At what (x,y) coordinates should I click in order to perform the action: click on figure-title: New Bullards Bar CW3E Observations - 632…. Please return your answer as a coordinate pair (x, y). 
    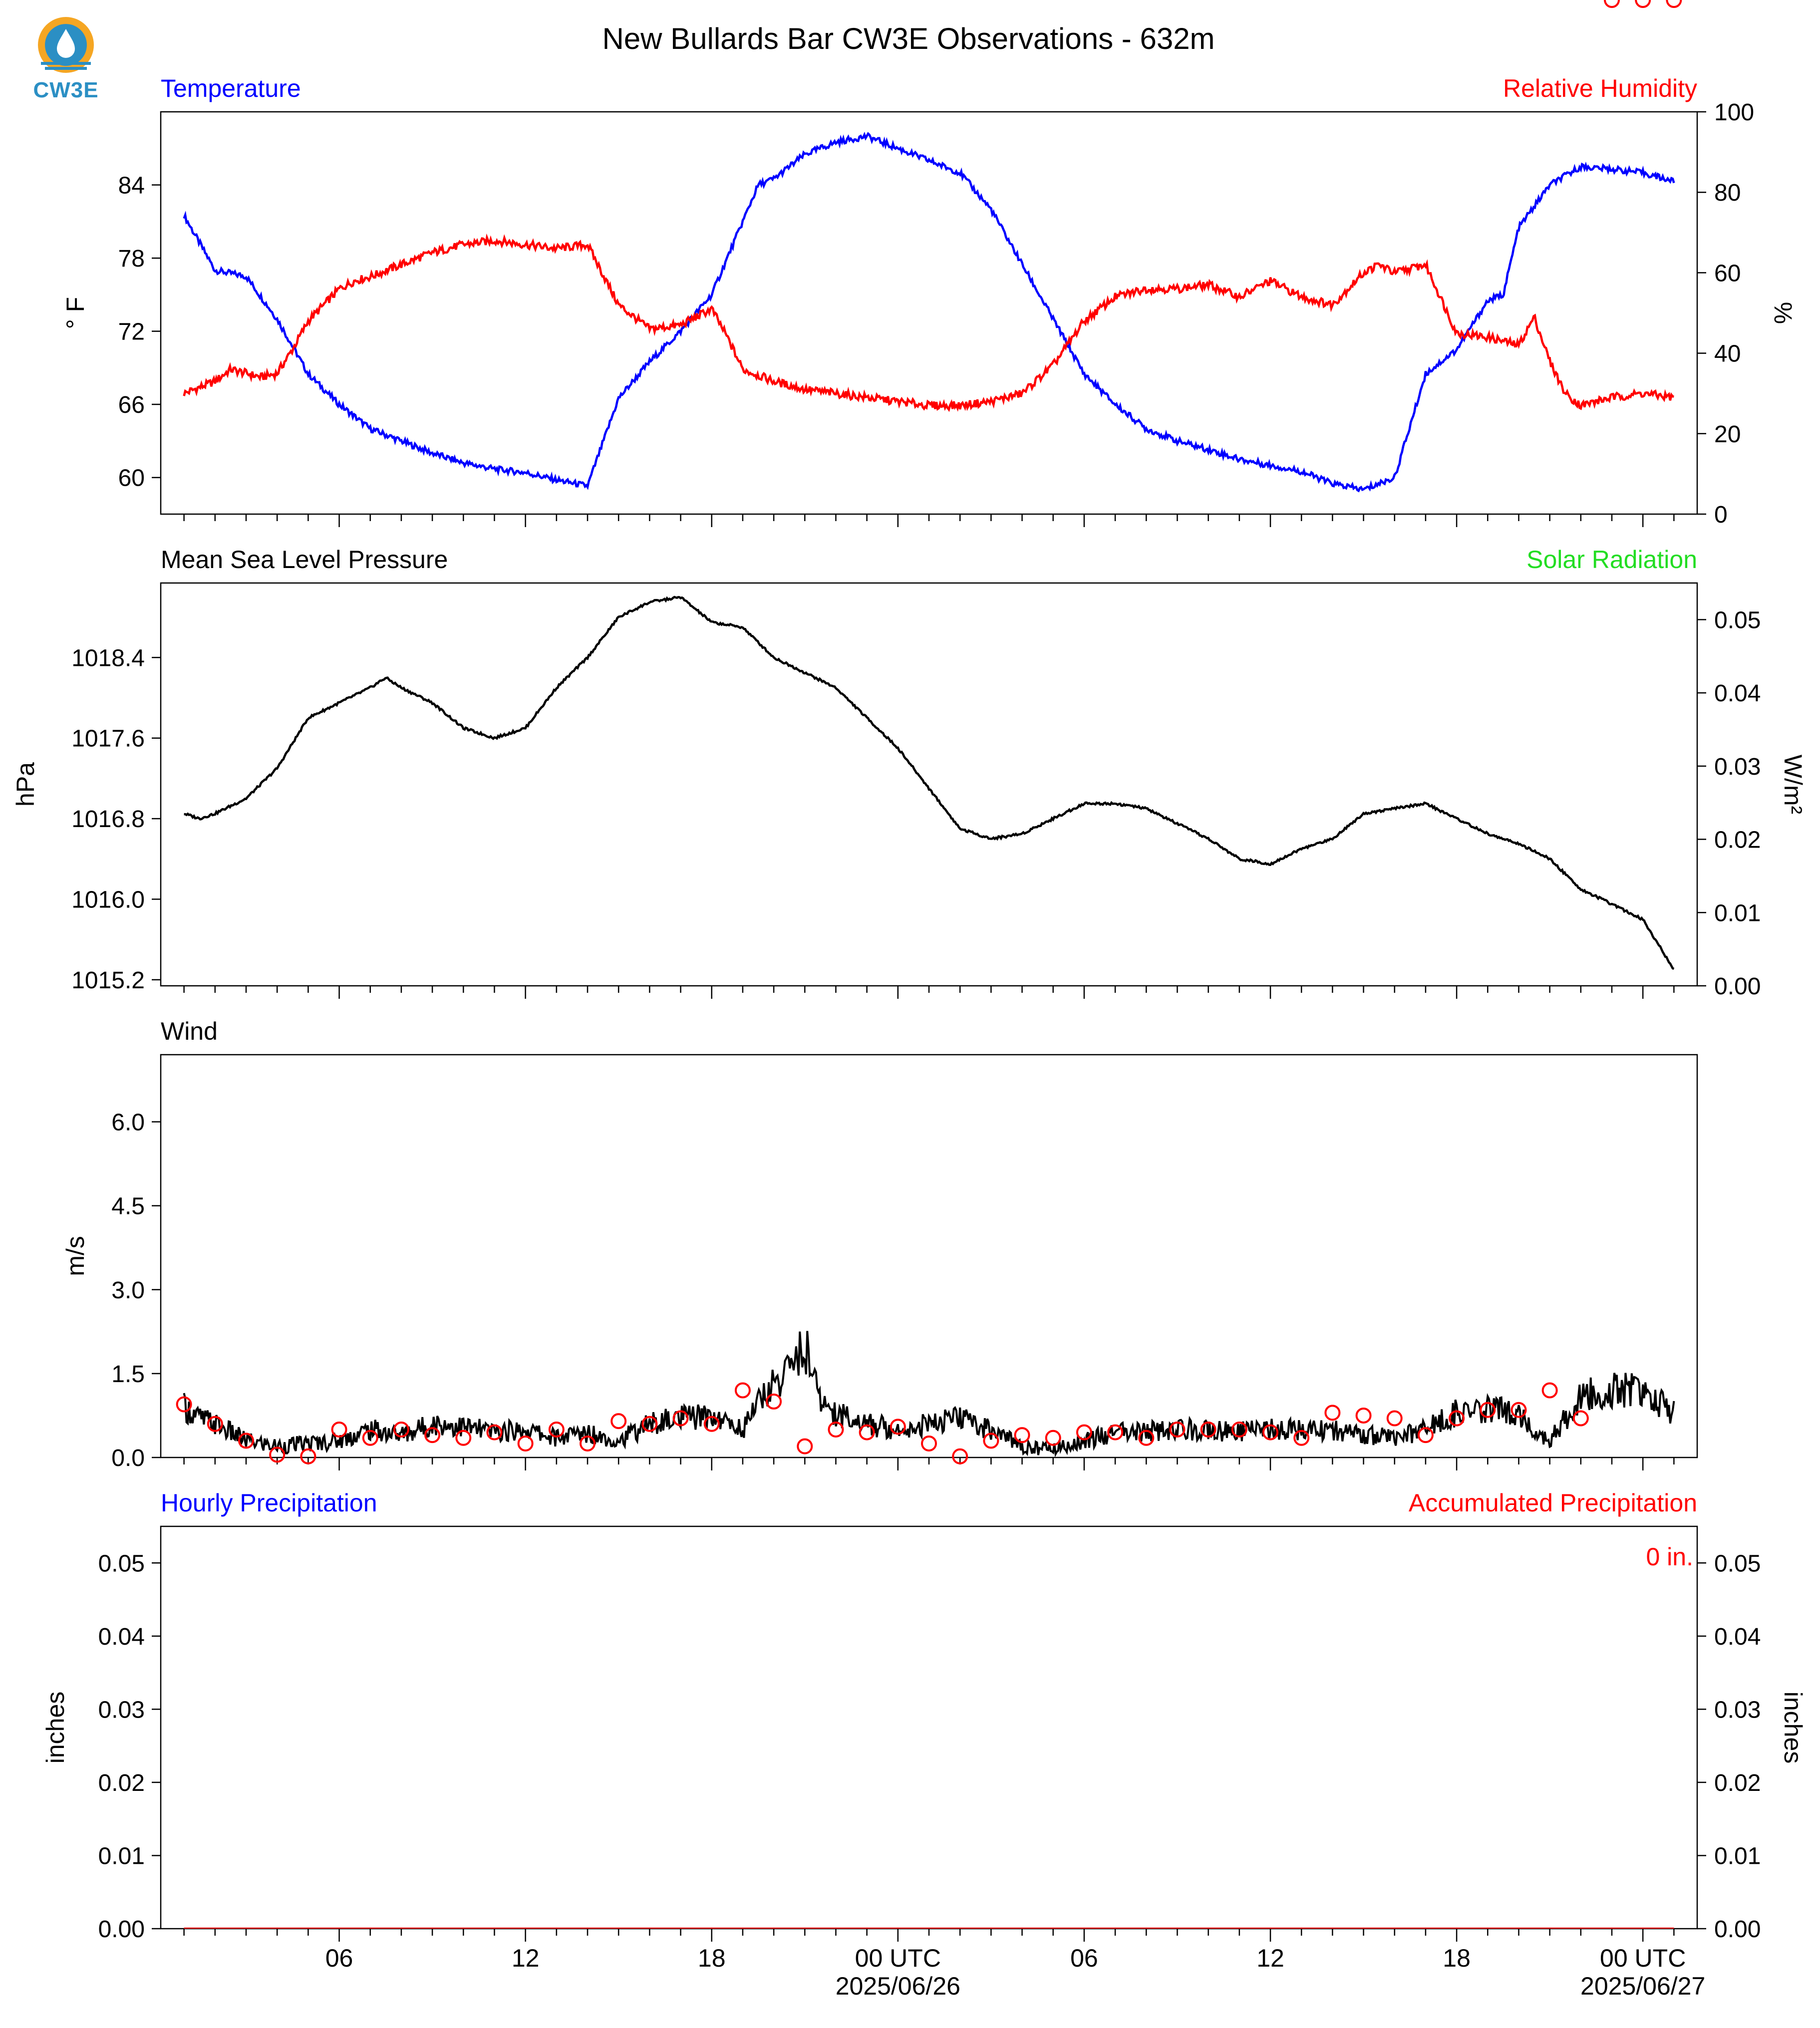
    Looking at the image, I should click on (908, 38).